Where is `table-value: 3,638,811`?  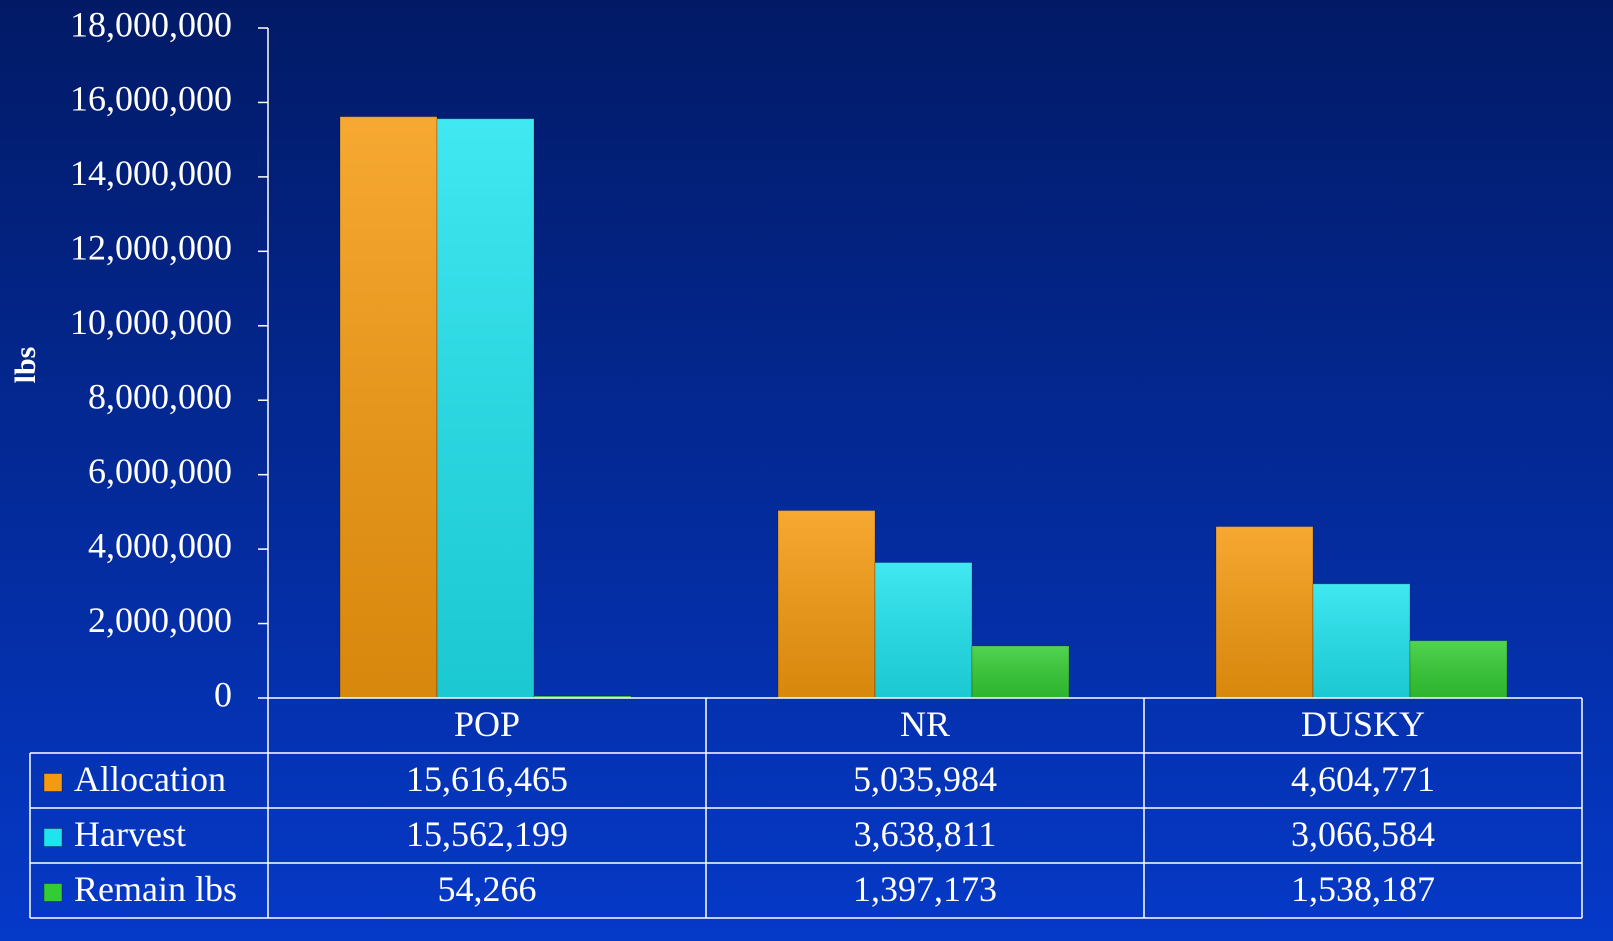
table-value: 3,638,811 is located at coordinates (925, 834).